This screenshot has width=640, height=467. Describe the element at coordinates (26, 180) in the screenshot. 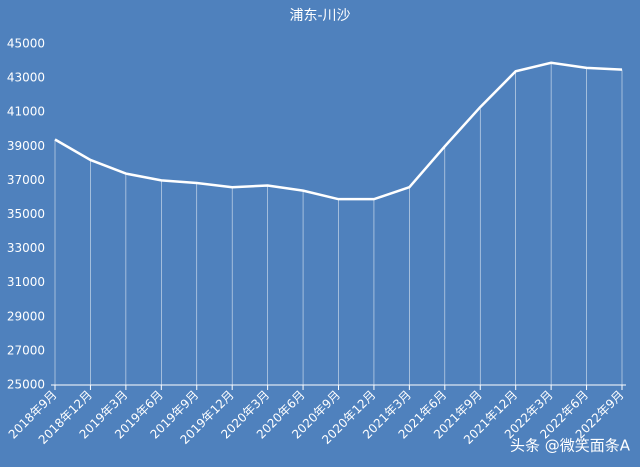

I see `y-tick-label: 37000` at that location.